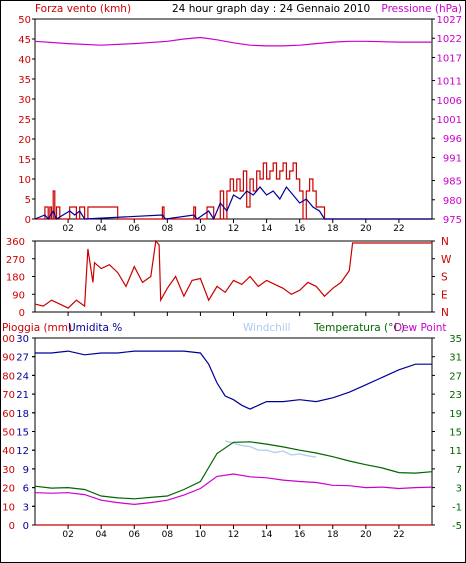 The height and width of the screenshot is (563, 466). I want to click on temperature-axis-title: Temperatura (°C), so click(359, 328).